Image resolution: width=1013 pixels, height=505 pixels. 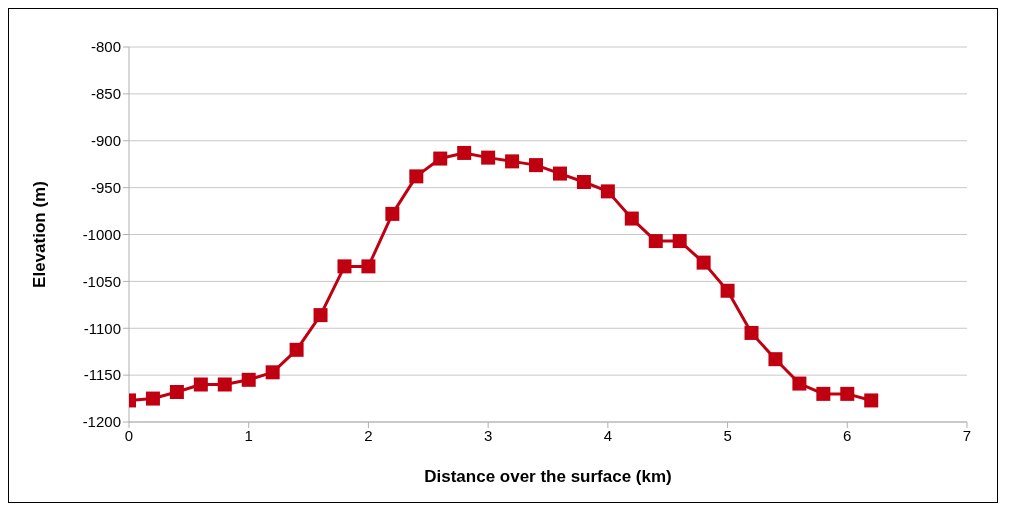 What do you see at coordinates (105, 187) in the screenshot?
I see `y-tick-label: -950` at bounding box center [105, 187].